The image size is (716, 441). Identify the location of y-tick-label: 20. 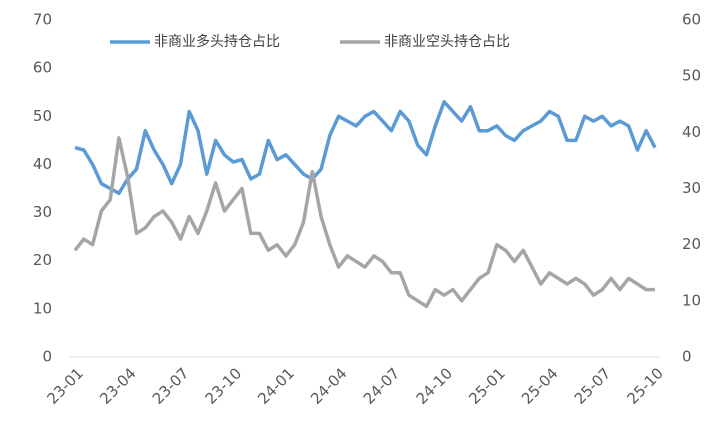
(42, 260).